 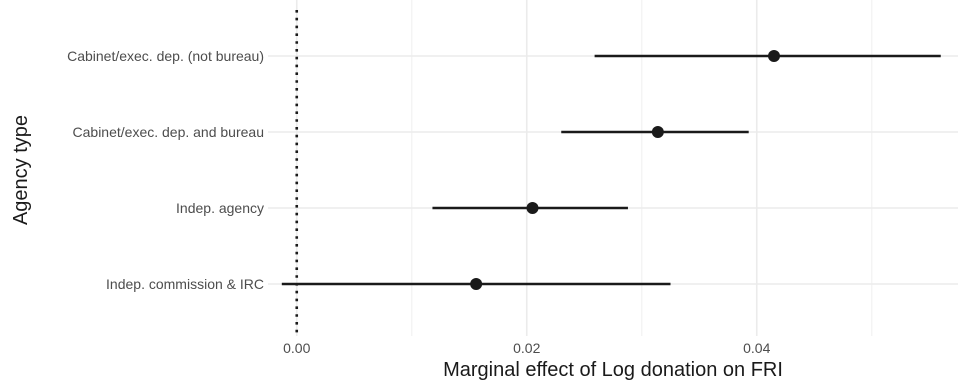 What do you see at coordinates (21, 170) in the screenshot?
I see `y-axis-title: Agency type` at bounding box center [21, 170].